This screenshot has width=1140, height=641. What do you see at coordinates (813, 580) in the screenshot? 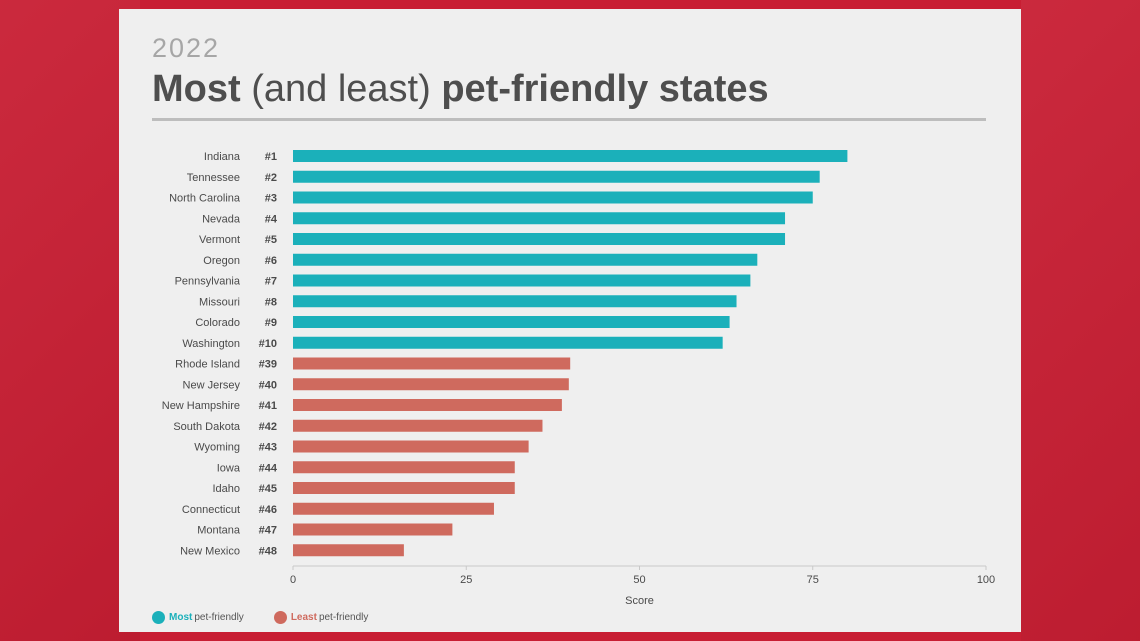
I see `x-tick-label: 75` at bounding box center [813, 580].